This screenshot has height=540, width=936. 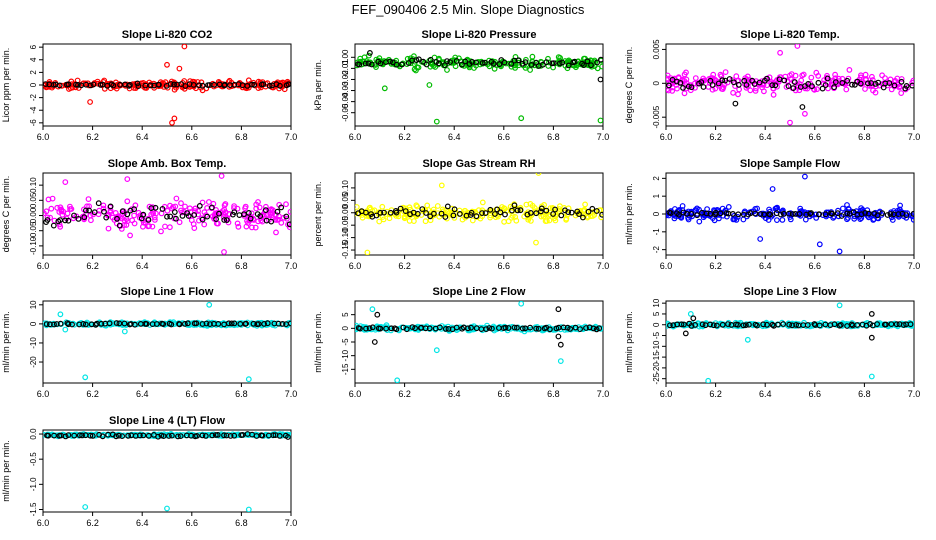 I want to click on y-tick-label: 0.005, so click(x=656, y=49).